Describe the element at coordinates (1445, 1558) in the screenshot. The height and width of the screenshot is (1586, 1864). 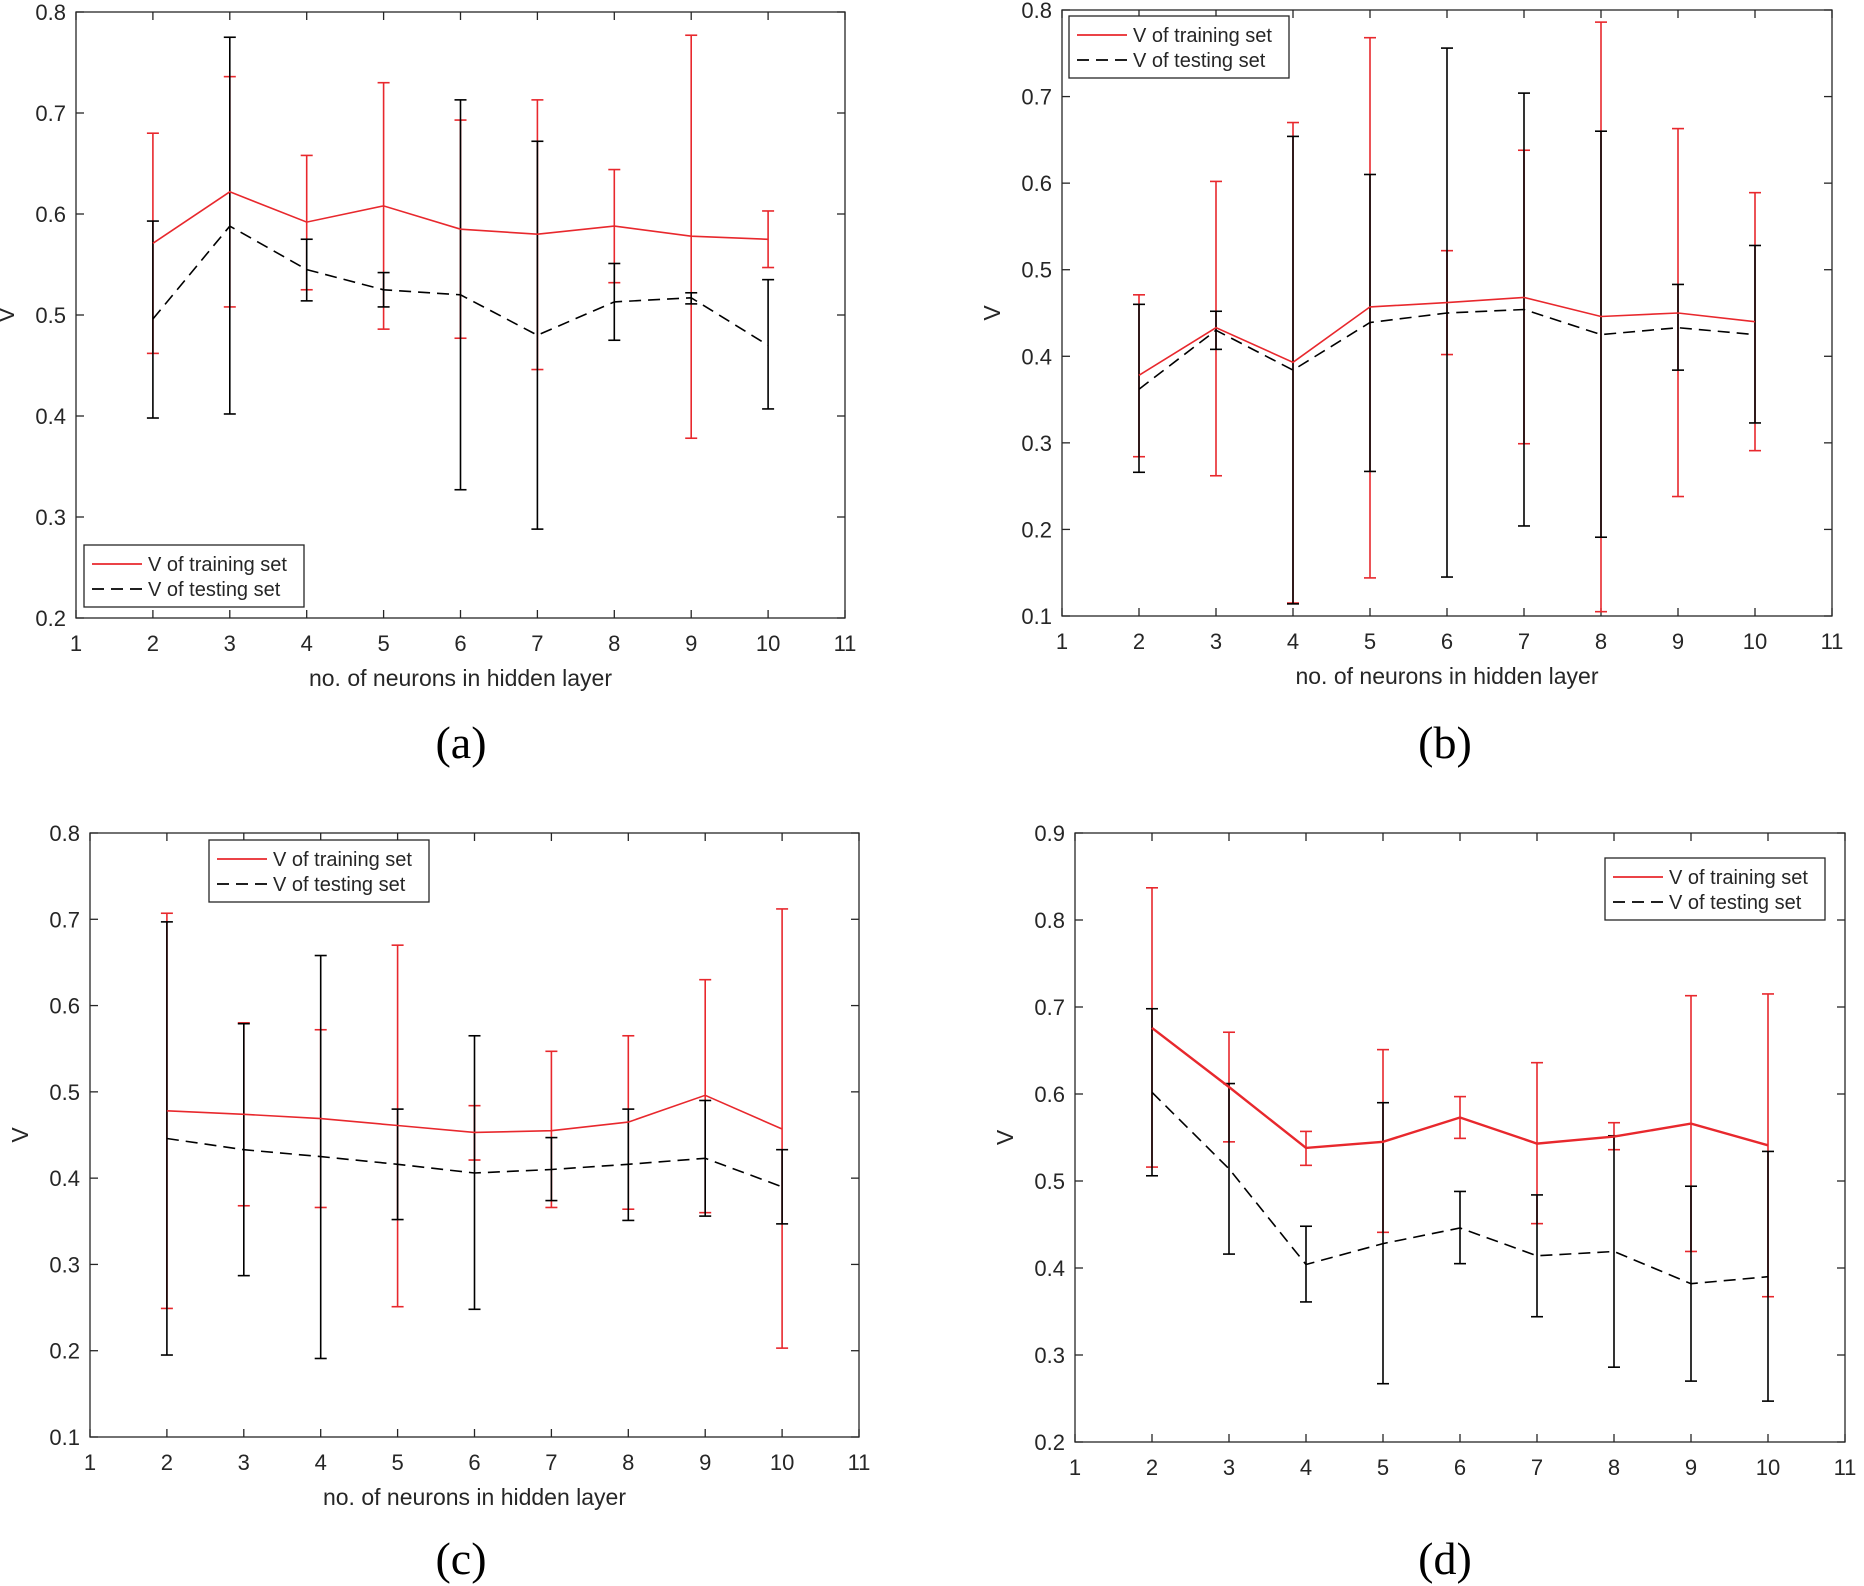
I see `caption-d: (d)` at that location.